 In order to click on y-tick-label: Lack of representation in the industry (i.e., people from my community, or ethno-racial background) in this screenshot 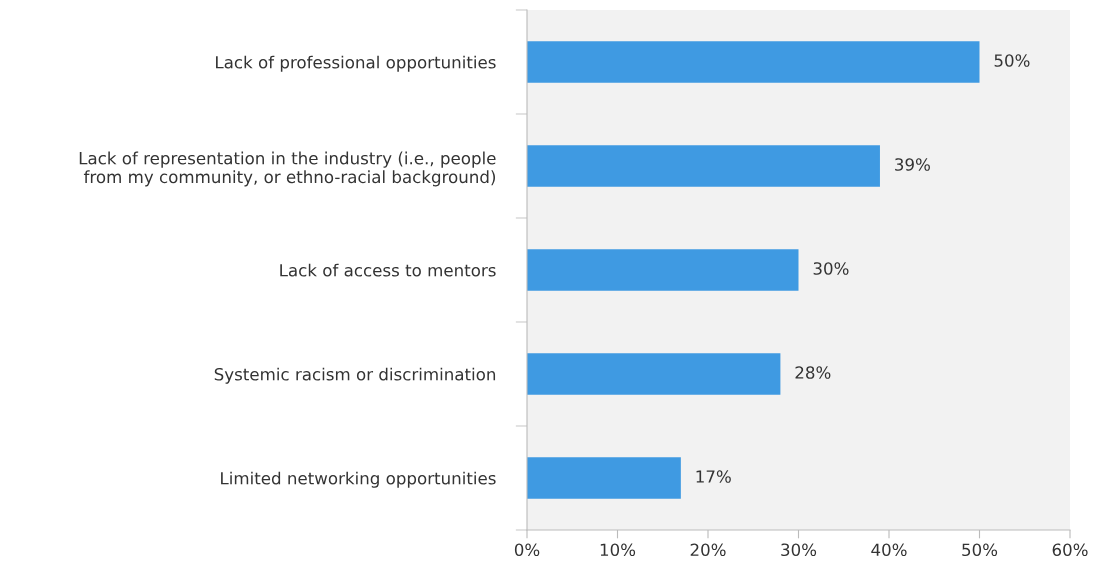, I will do `click(287, 169)`.